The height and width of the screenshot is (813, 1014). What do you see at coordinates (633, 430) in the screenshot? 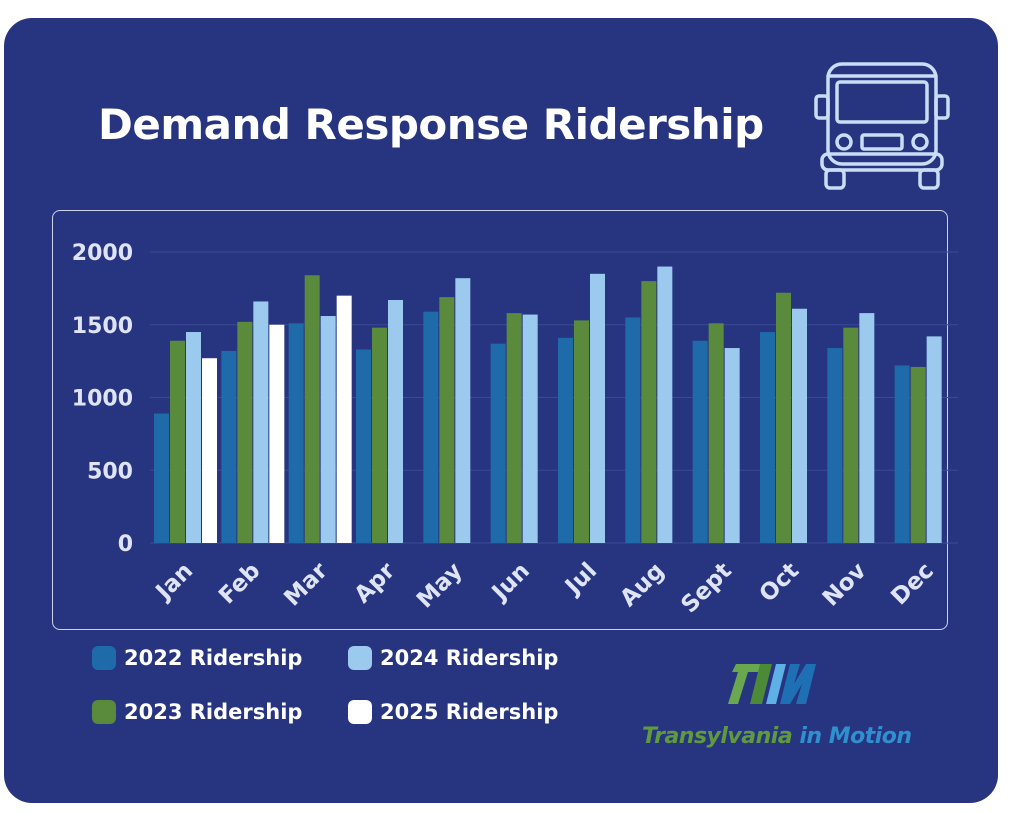
I see `bar-2022-aug` at bounding box center [633, 430].